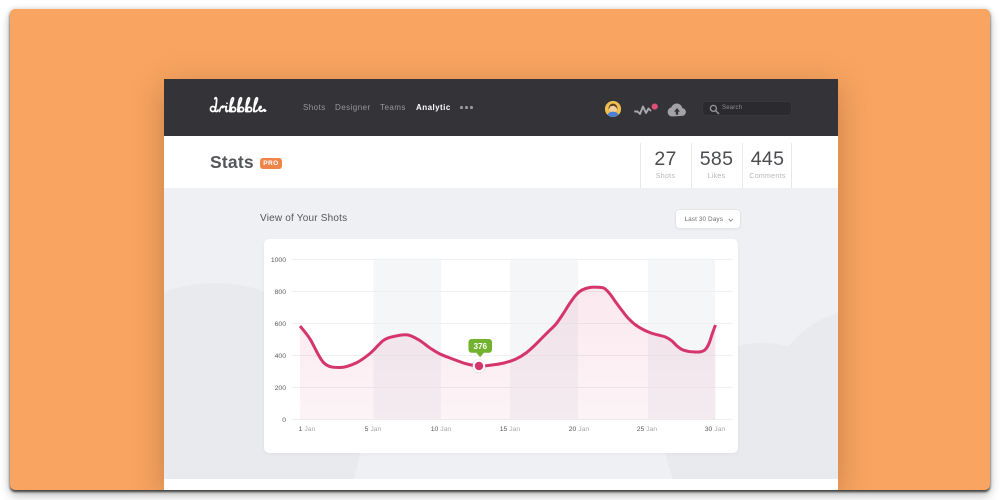  I want to click on svg-text: 1000, so click(278, 260).